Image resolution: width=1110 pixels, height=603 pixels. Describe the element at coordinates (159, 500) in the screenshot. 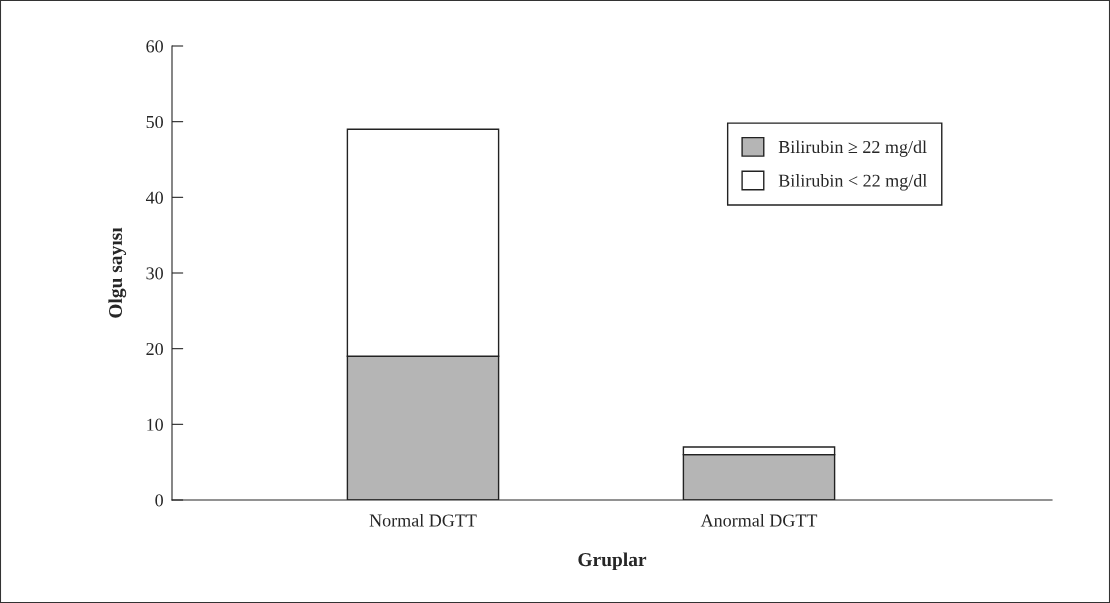

I see `y-tick-label: 0` at that location.